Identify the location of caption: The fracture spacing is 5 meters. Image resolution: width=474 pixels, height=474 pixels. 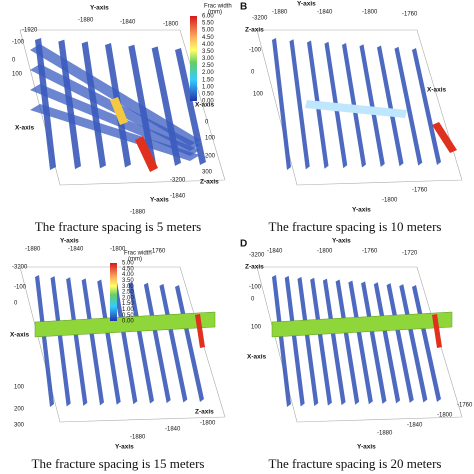
(118, 226).